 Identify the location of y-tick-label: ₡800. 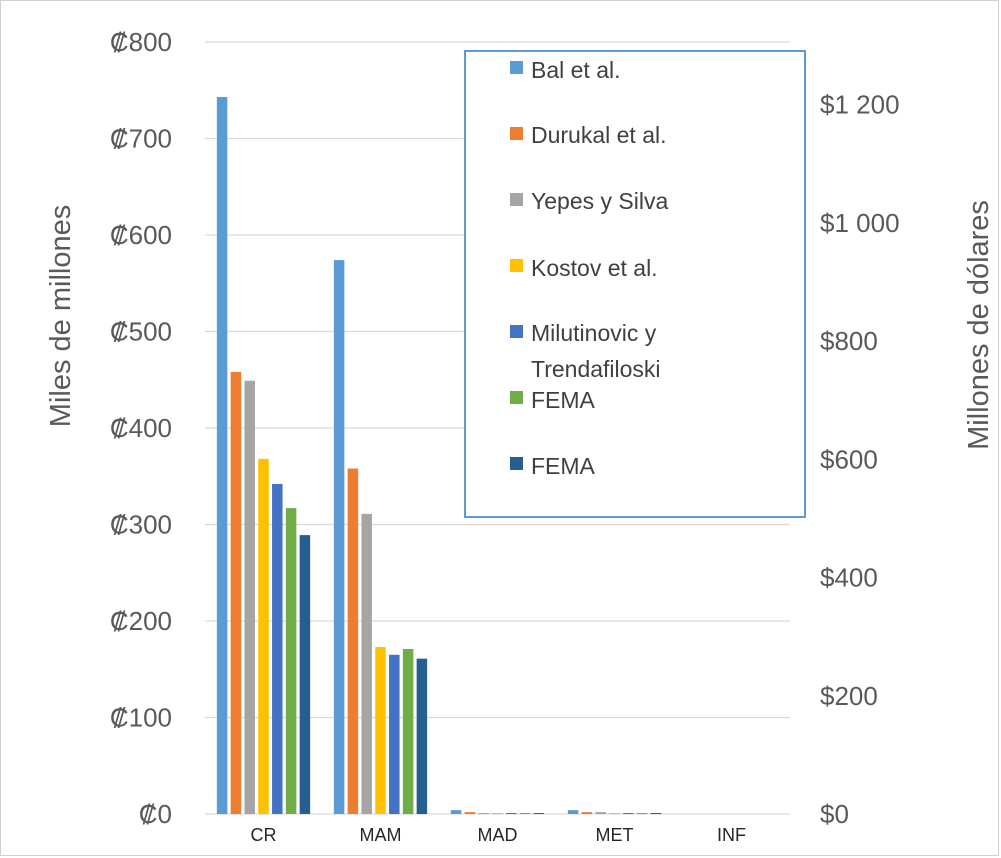
(141, 42).